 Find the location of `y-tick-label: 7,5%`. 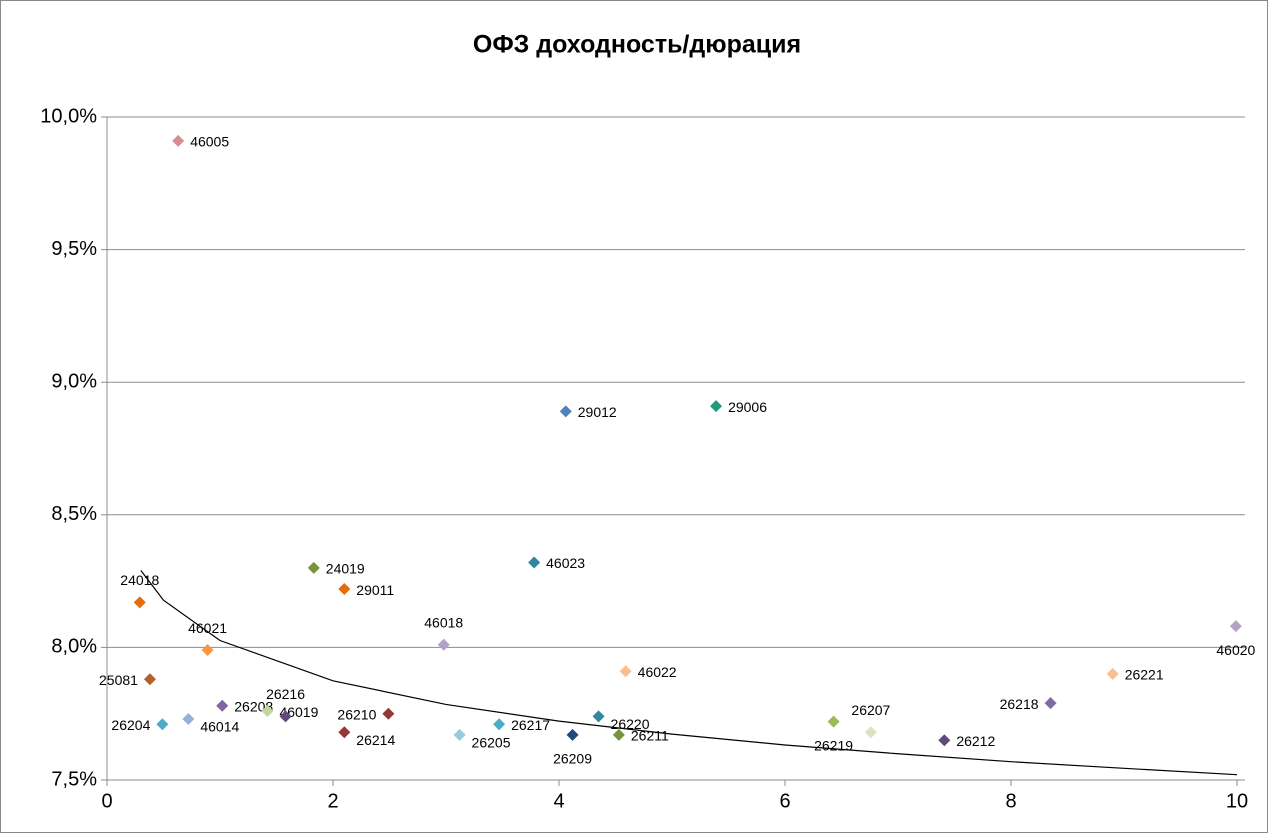

y-tick-label: 7,5% is located at coordinates (74, 779).